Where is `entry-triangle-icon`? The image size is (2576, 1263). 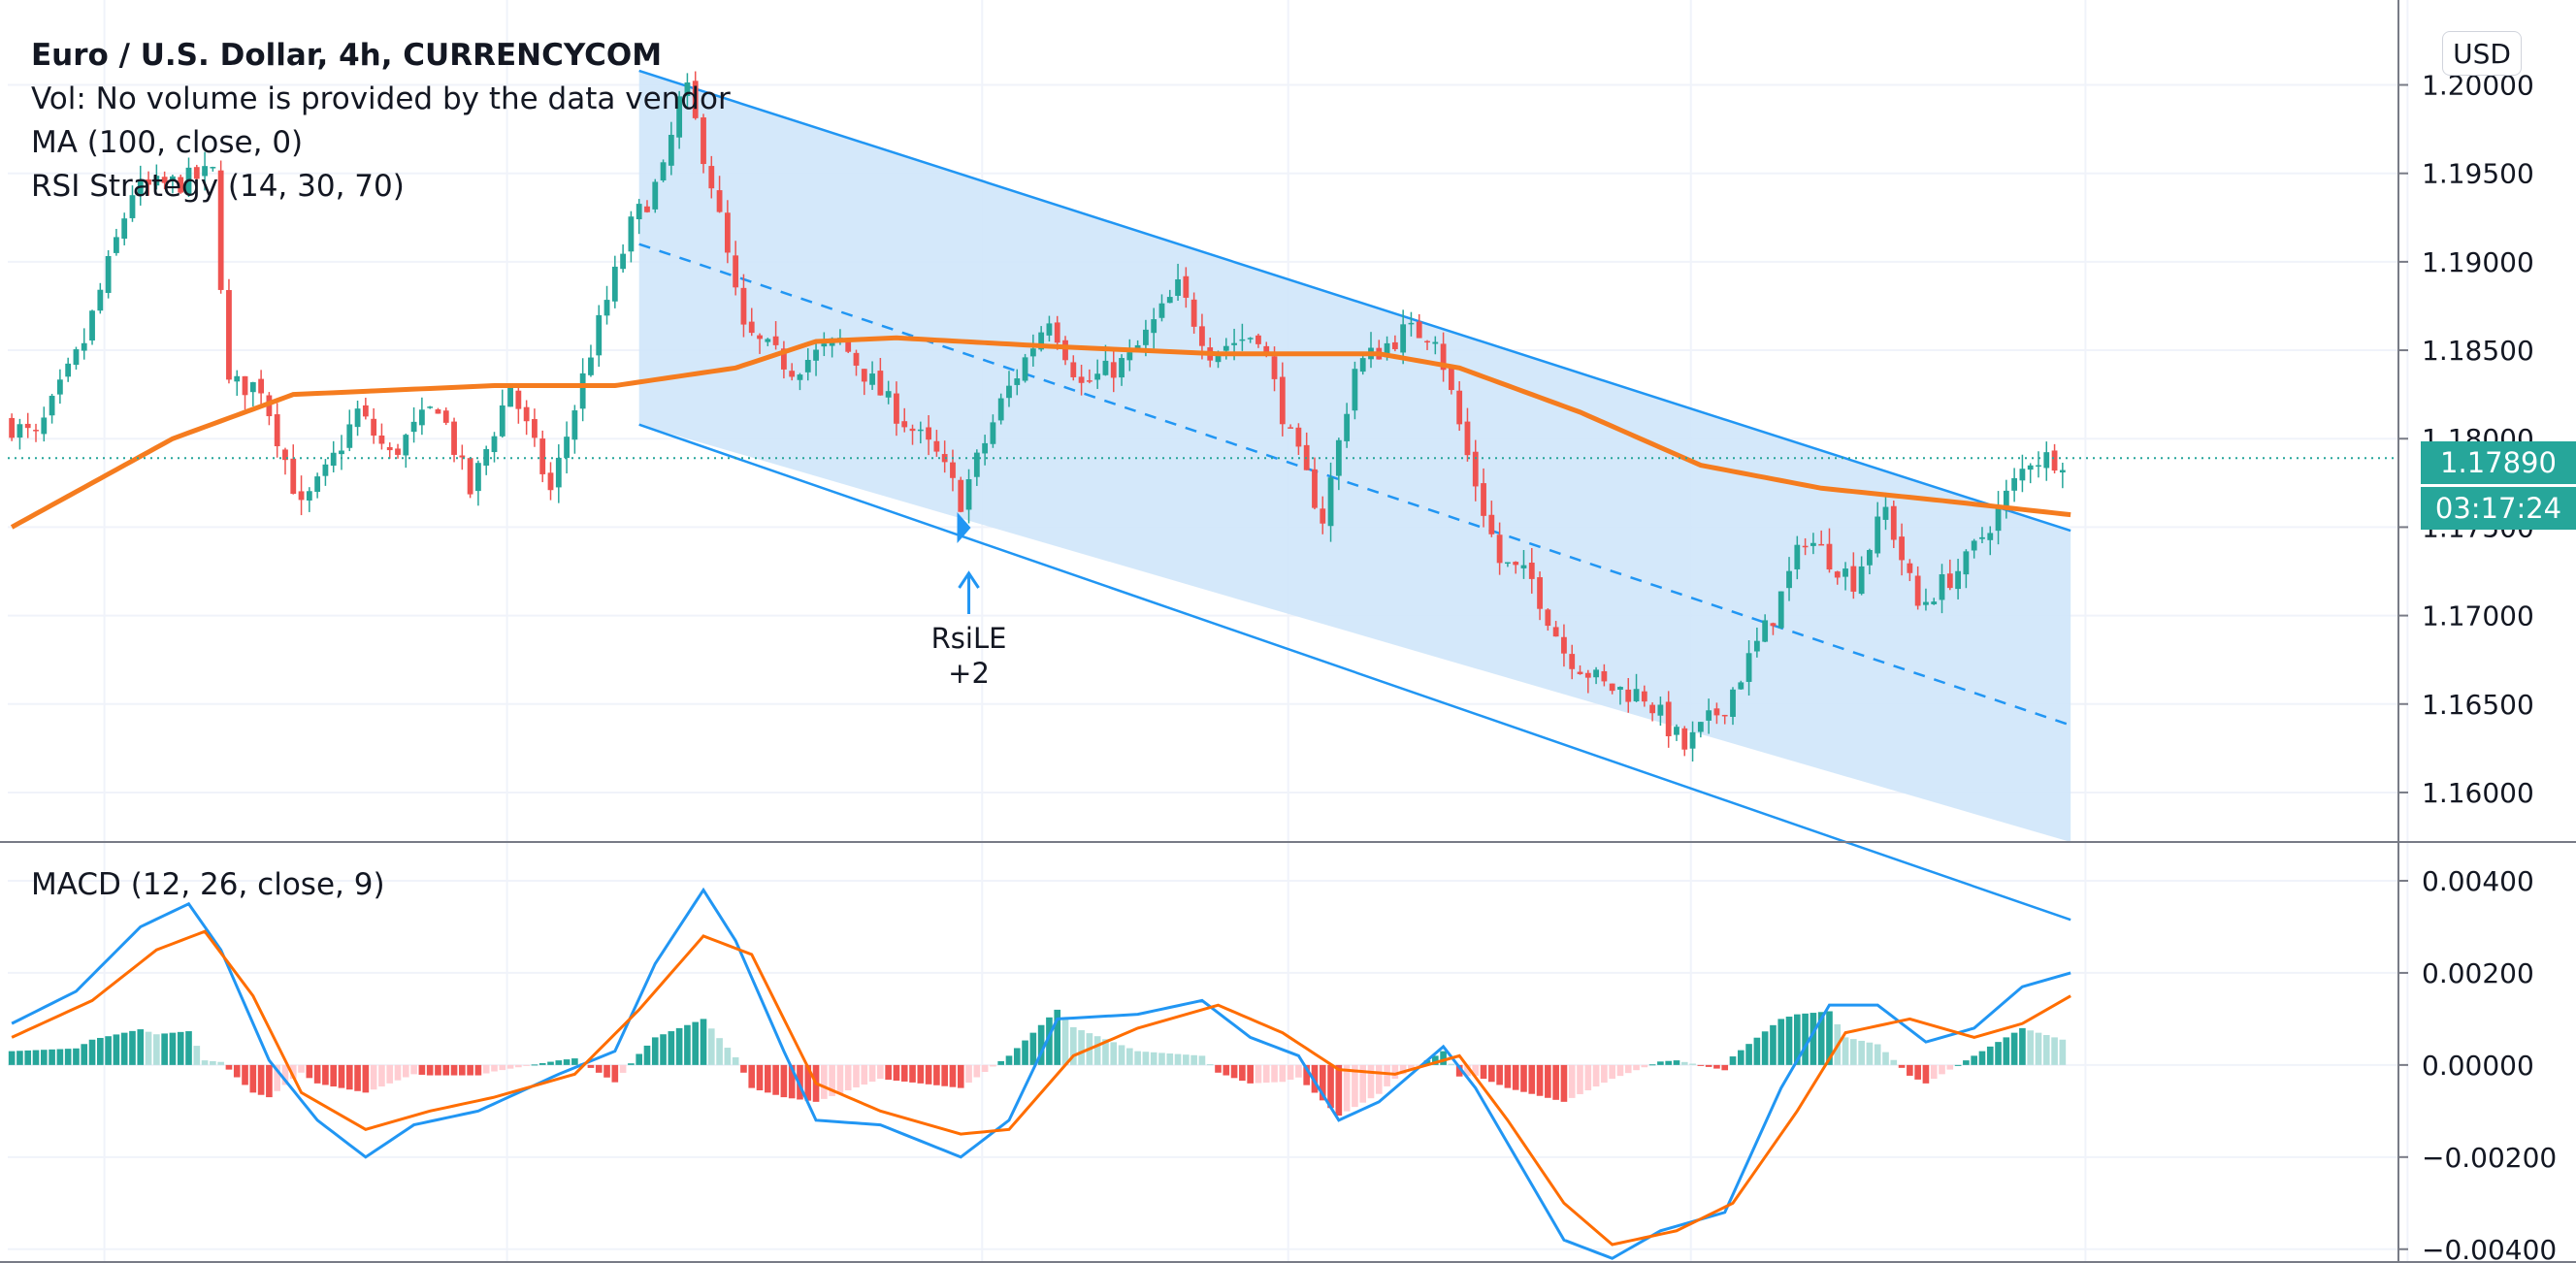 entry-triangle-icon is located at coordinates (964, 527).